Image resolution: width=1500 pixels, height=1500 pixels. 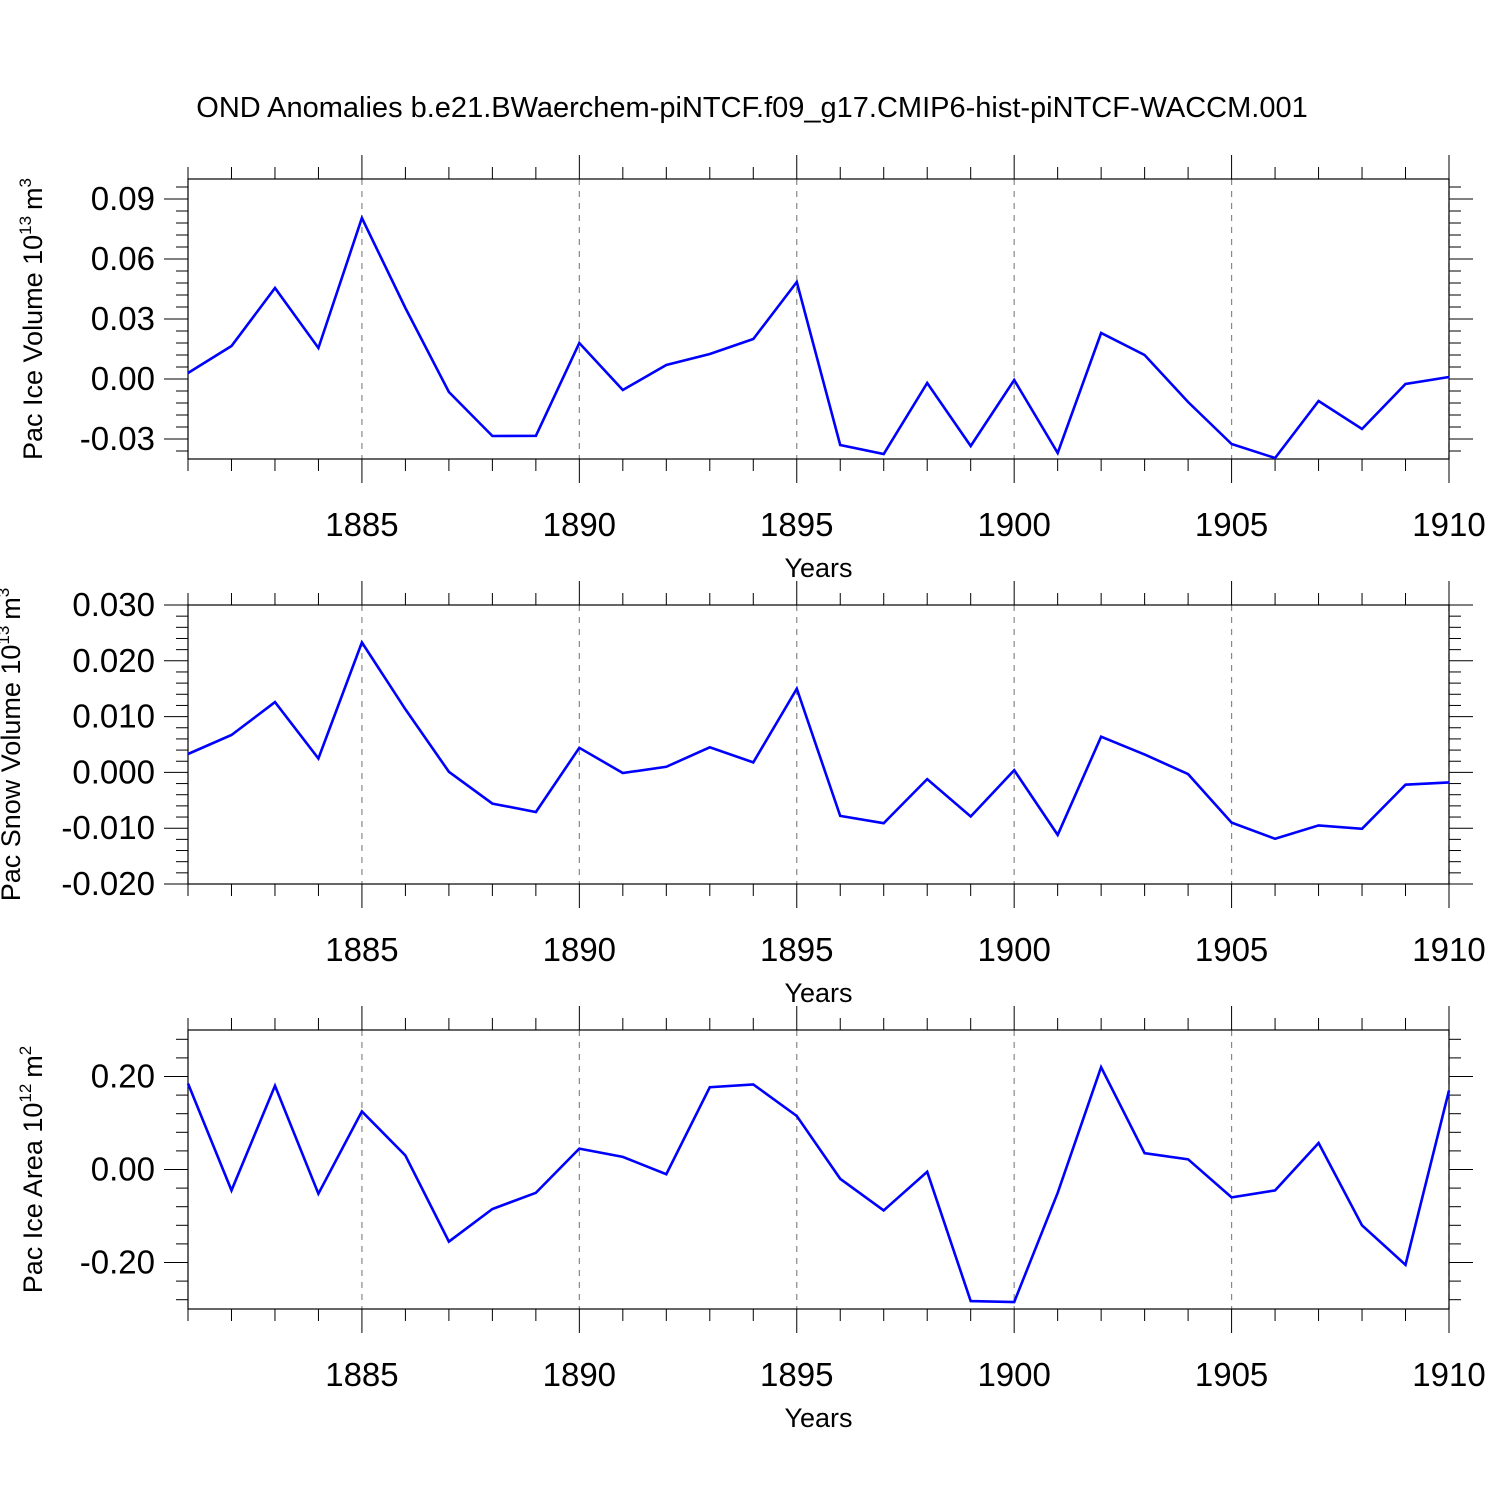 I want to click on series-line-ice-area, so click(x=818, y=1183).